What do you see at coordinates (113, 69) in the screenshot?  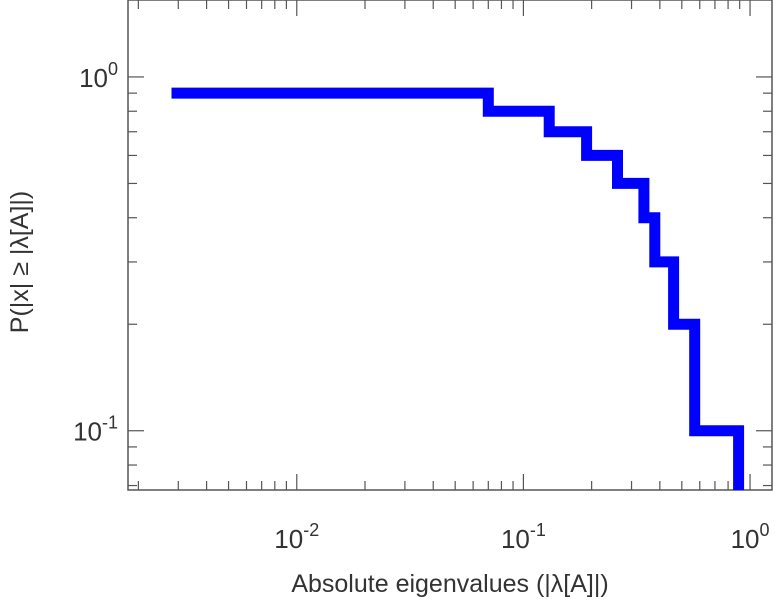 I see `y-tick-label-exponent: 0` at bounding box center [113, 69].